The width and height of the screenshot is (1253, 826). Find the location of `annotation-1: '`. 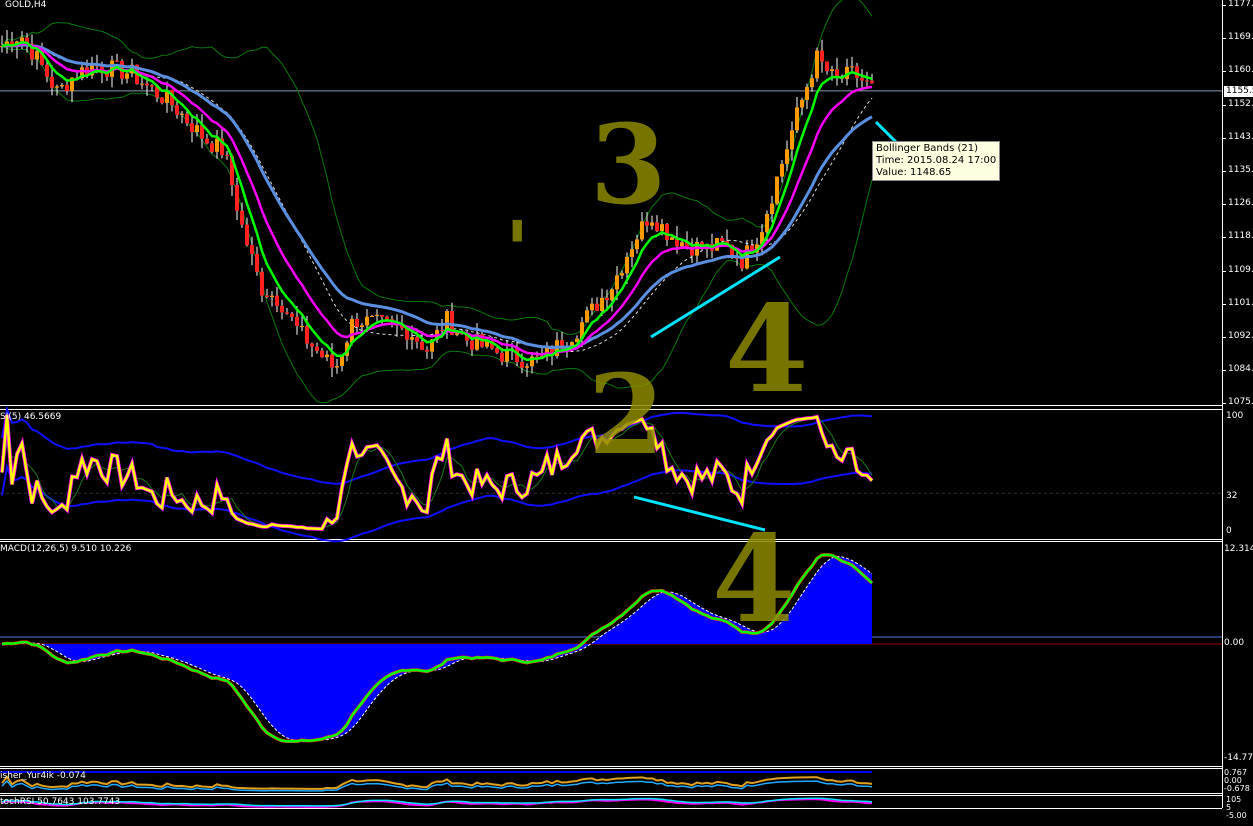

annotation-1: ' is located at coordinates (517, 250).